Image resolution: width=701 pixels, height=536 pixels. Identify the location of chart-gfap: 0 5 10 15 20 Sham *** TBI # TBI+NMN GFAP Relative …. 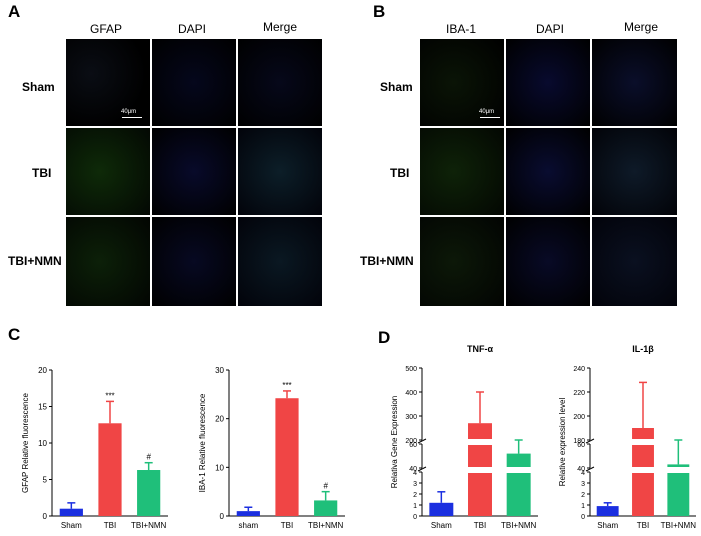
(94, 448).